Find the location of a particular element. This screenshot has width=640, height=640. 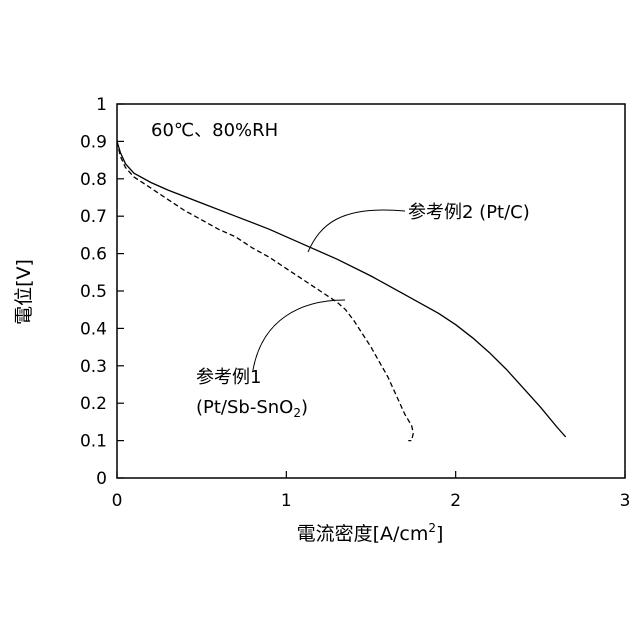

series-2-label: 参考例2 (Pt/C) is located at coordinates (469, 212).